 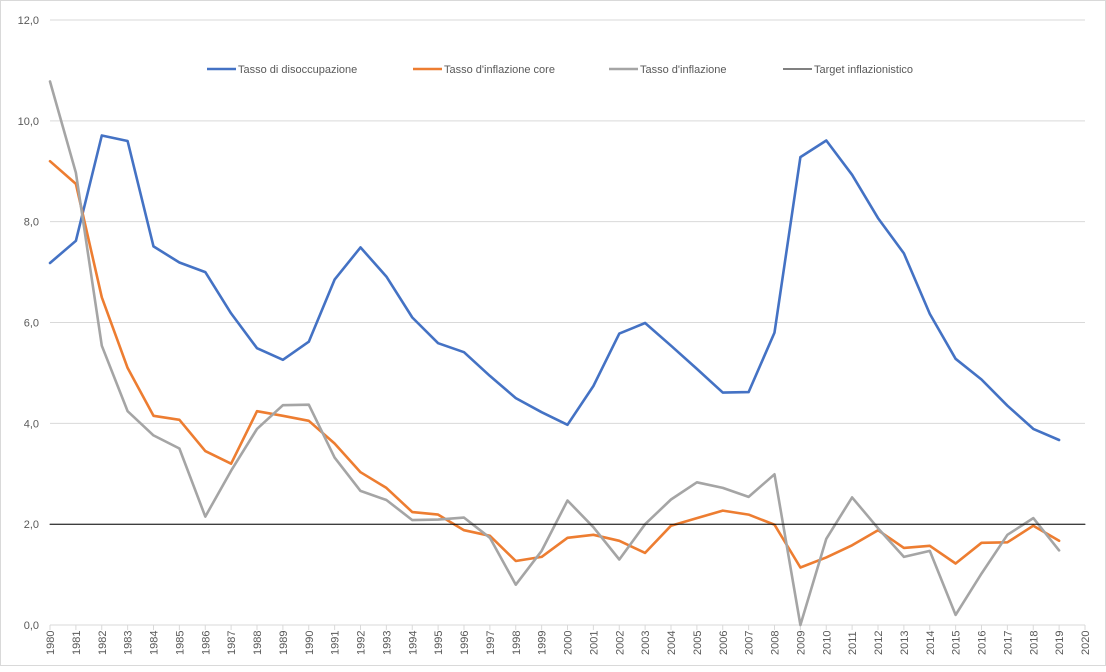 What do you see at coordinates (1008, 643) in the screenshot?
I see `x-tick-label: 2017` at bounding box center [1008, 643].